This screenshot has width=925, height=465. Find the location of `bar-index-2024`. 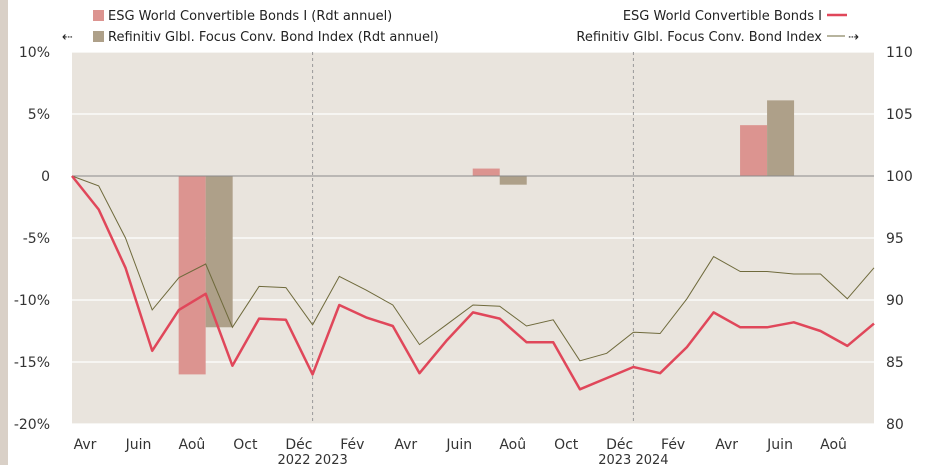

bar-index-2024 is located at coordinates (781, 138).